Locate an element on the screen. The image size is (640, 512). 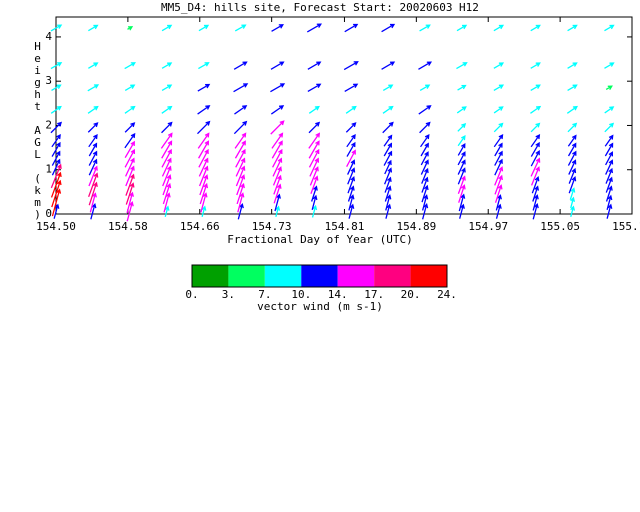
y-tick-label: 4 is located at coordinates (48, 36).